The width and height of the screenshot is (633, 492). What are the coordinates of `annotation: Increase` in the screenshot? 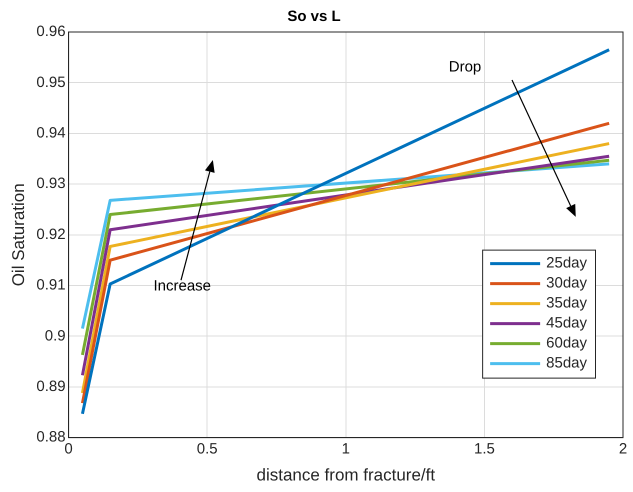 It's located at (182, 286).